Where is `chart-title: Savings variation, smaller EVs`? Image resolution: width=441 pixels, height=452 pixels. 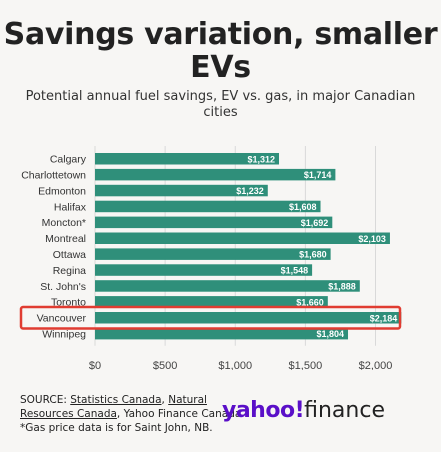
chart-title: Savings variation, smaller EVs is located at coordinates (220, 51).